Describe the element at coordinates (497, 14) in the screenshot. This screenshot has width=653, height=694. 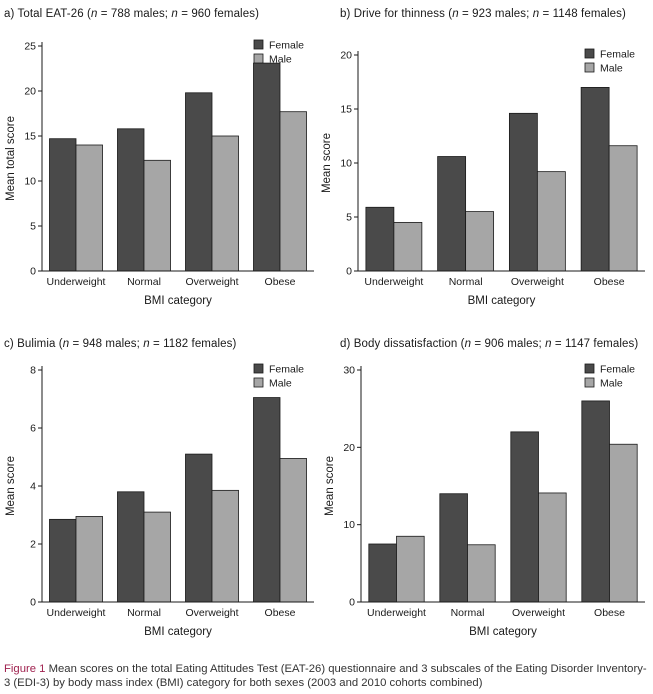
I see `panel-title-n-males: = 923 males;` at that location.